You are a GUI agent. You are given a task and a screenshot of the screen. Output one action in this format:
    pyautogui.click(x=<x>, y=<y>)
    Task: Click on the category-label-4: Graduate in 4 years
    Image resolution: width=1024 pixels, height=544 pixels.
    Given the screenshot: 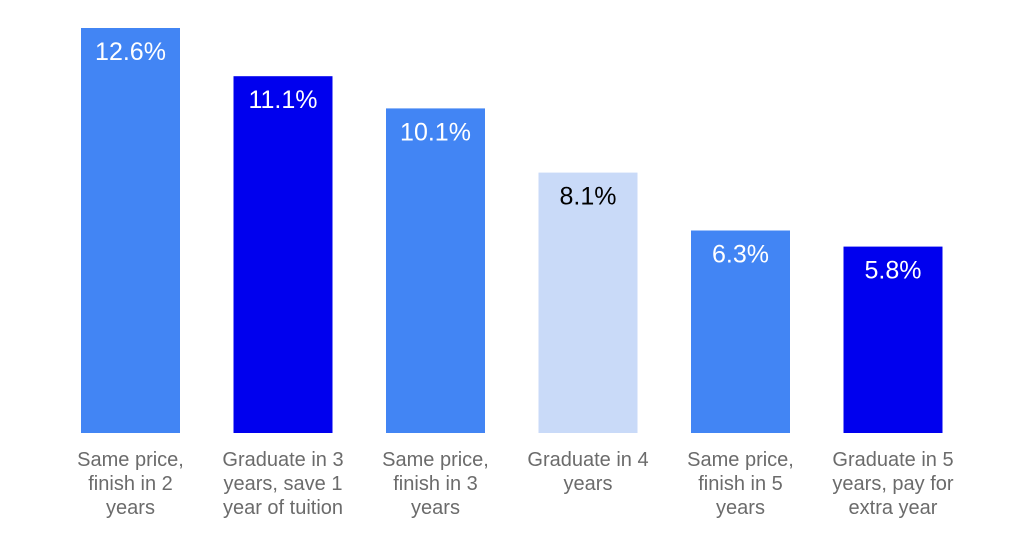 What is the action you would take?
    pyautogui.click(x=587, y=472)
    